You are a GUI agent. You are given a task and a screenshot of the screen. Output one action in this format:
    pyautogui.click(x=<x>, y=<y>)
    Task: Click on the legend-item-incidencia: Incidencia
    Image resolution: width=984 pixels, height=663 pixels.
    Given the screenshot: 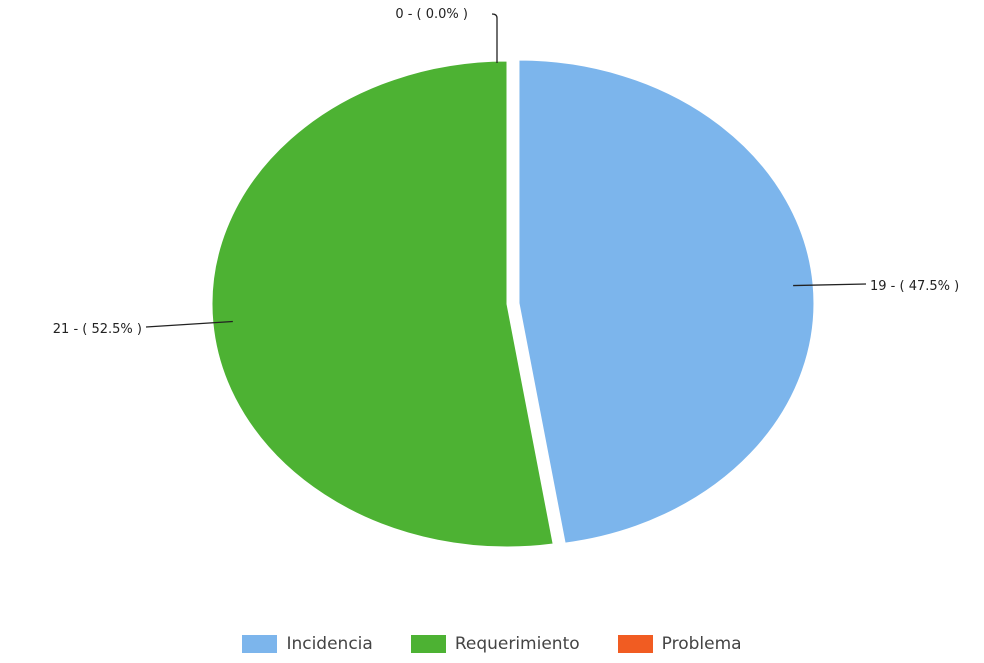 What is the action you would take?
    pyautogui.click(x=307, y=644)
    